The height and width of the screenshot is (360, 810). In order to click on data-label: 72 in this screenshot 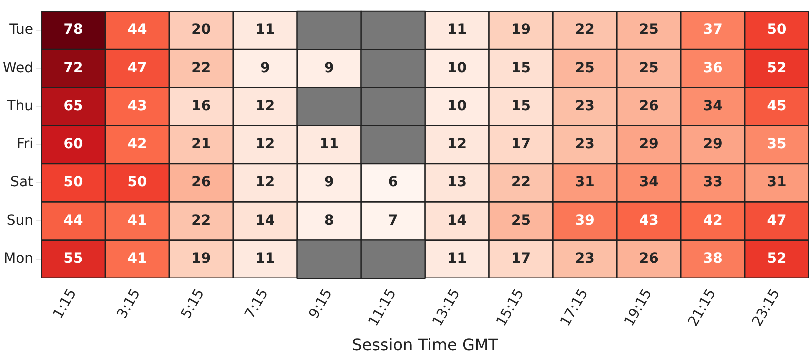, I will do `click(74, 68)`.